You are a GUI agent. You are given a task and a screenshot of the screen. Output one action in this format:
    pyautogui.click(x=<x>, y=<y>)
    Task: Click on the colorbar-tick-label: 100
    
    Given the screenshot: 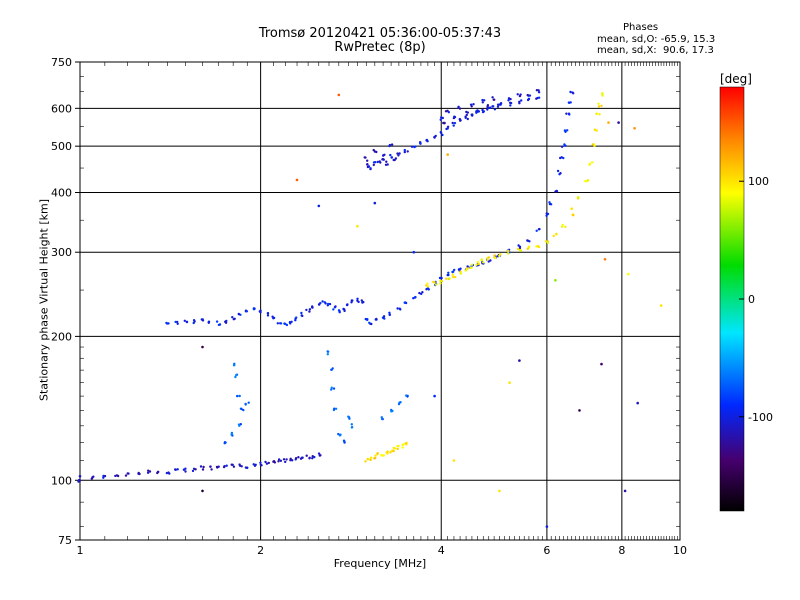 What is the action you would take?
    pyautogui.click(x=758, y=181)
    